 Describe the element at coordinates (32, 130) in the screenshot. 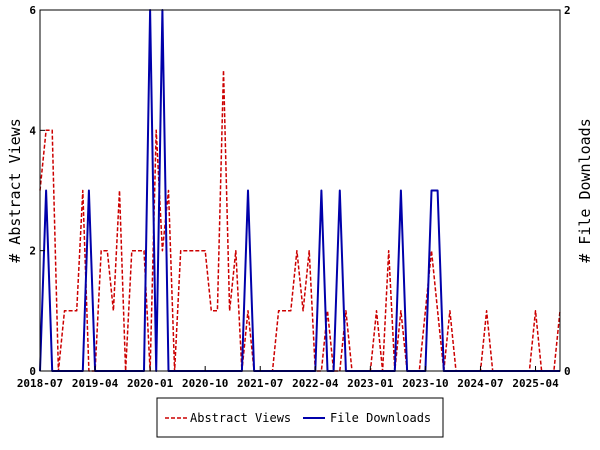

I see `y-left-tick-label: 4` at that location.